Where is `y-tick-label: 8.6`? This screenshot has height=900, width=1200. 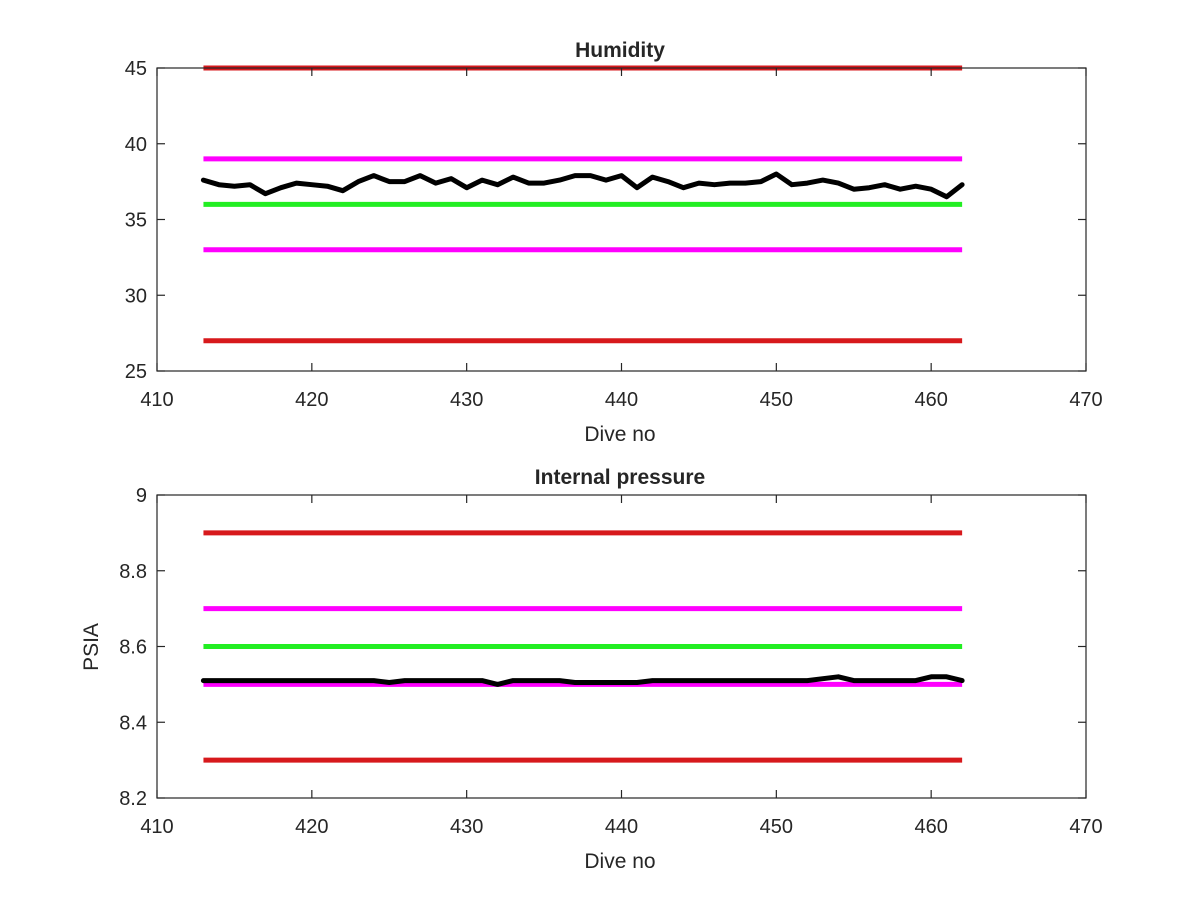
y-tick-label: 8.6 is located at coordinates (133, 648).